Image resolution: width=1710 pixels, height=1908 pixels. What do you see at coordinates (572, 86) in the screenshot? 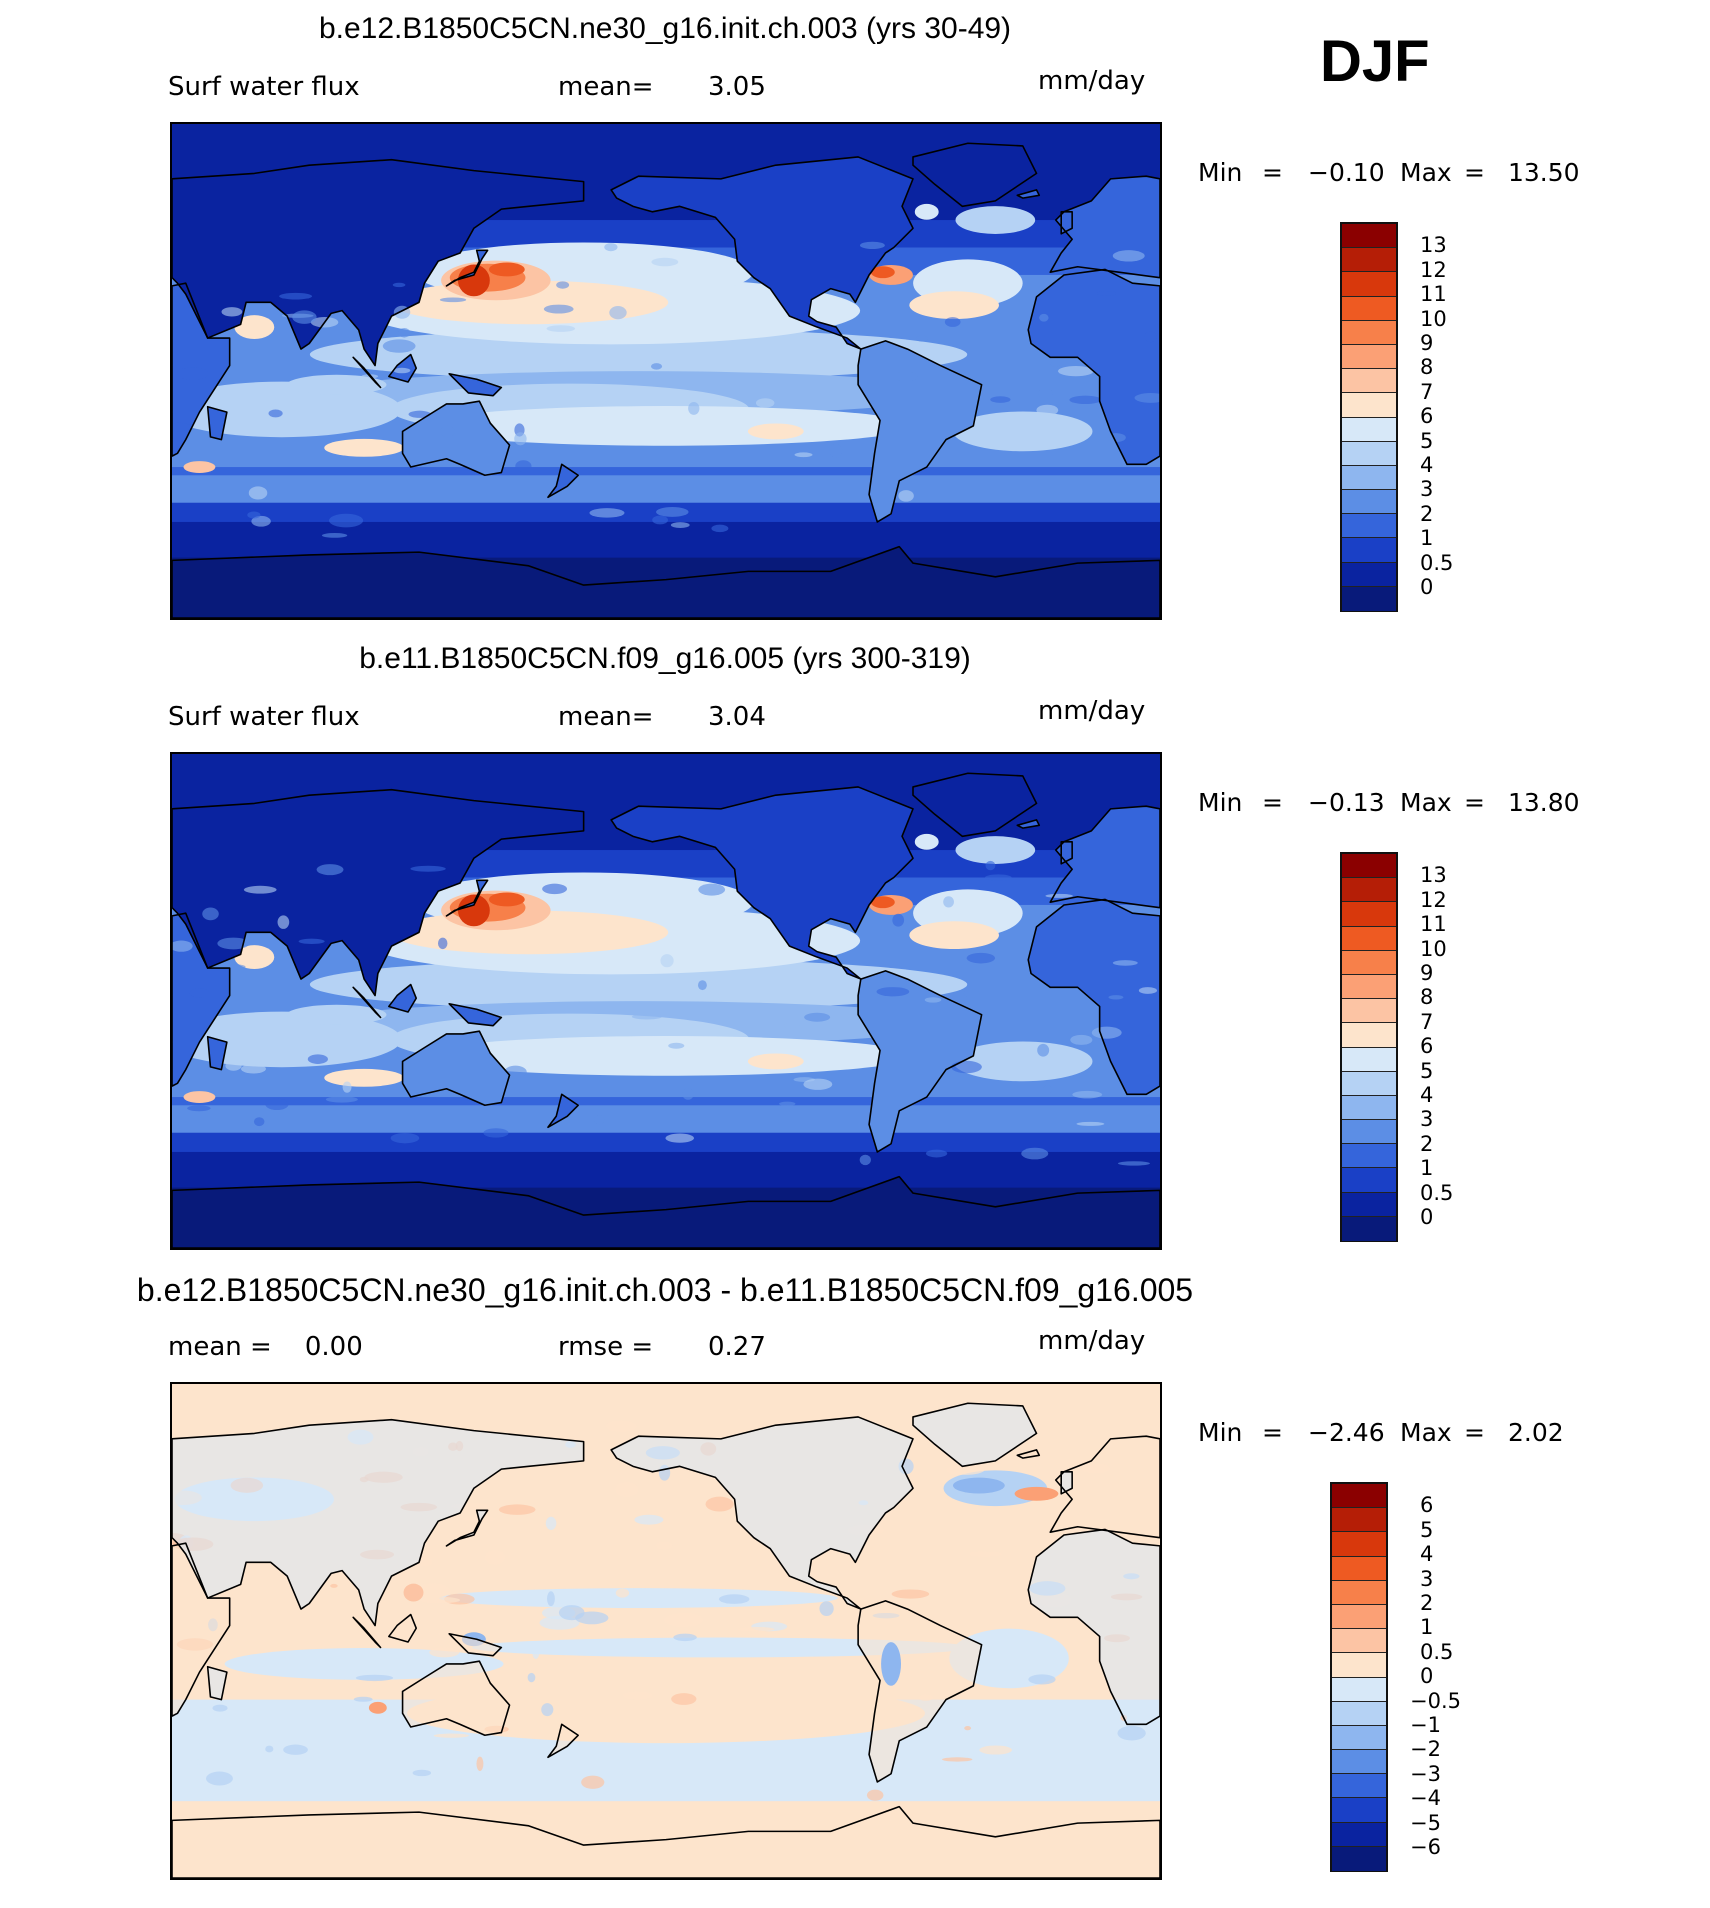
I see `panel-meta: Surf water flux mean= 3.05 mm/day` at bounding box center [572, 86].